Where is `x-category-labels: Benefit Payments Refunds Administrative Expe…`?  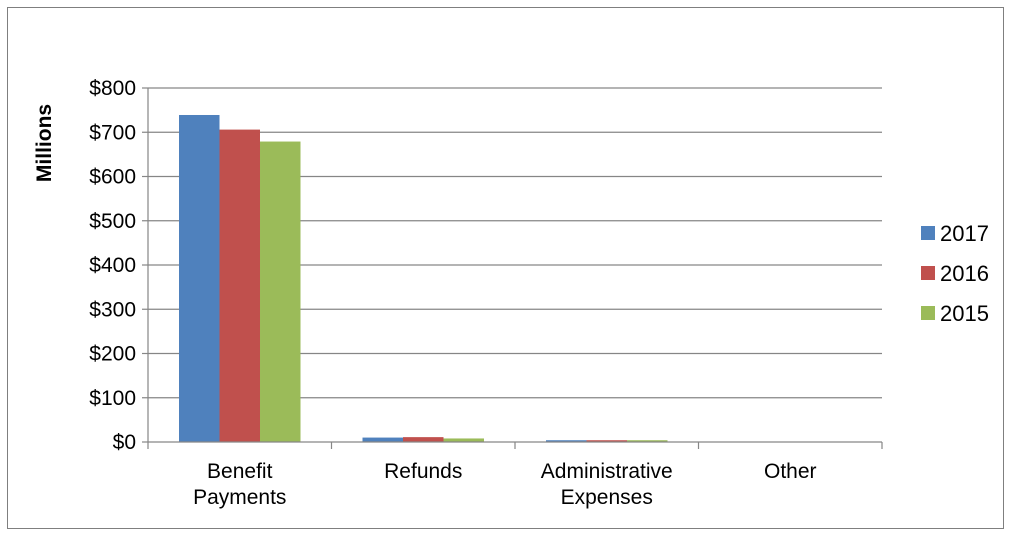 x-category-labels: Benefit Payments Refunds Administrative Expe… is located at coordinates (504, 484).